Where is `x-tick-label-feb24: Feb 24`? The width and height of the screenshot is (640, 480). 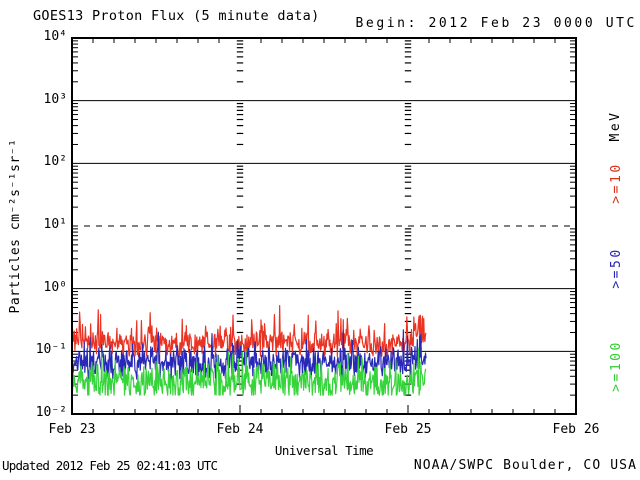
x-tick-label-feb24: Feb 24 is located at coordinates (240, 429).